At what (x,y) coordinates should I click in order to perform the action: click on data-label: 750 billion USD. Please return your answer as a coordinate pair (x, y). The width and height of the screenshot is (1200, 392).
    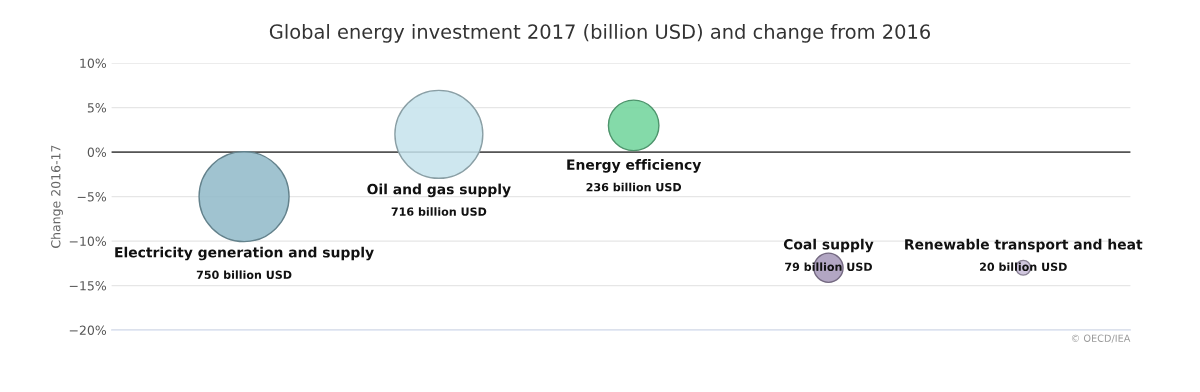
    Looking at the image, I should click on (244, 274).